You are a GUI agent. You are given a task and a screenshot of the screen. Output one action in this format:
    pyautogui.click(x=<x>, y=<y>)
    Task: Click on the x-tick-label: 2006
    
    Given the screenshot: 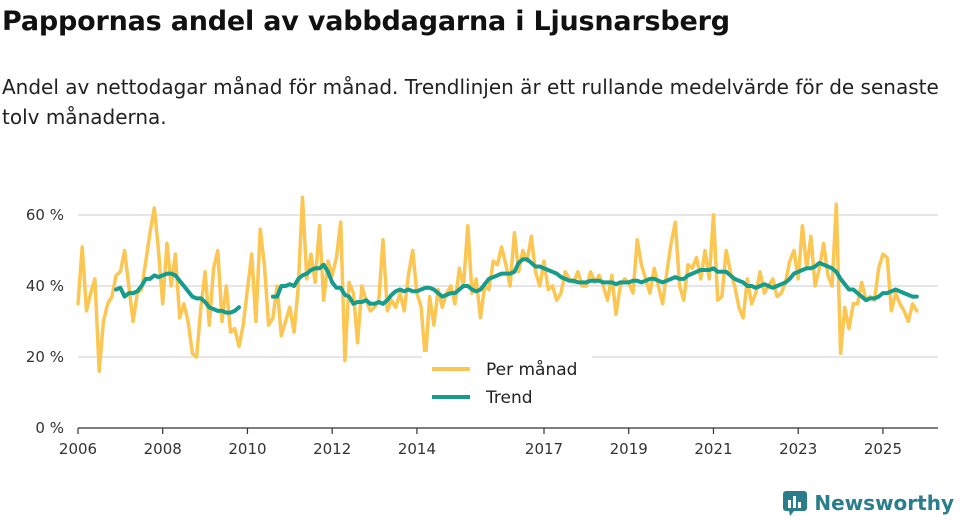 What is the action you would take?
    pyautogui.click(x=78, y=449)
    